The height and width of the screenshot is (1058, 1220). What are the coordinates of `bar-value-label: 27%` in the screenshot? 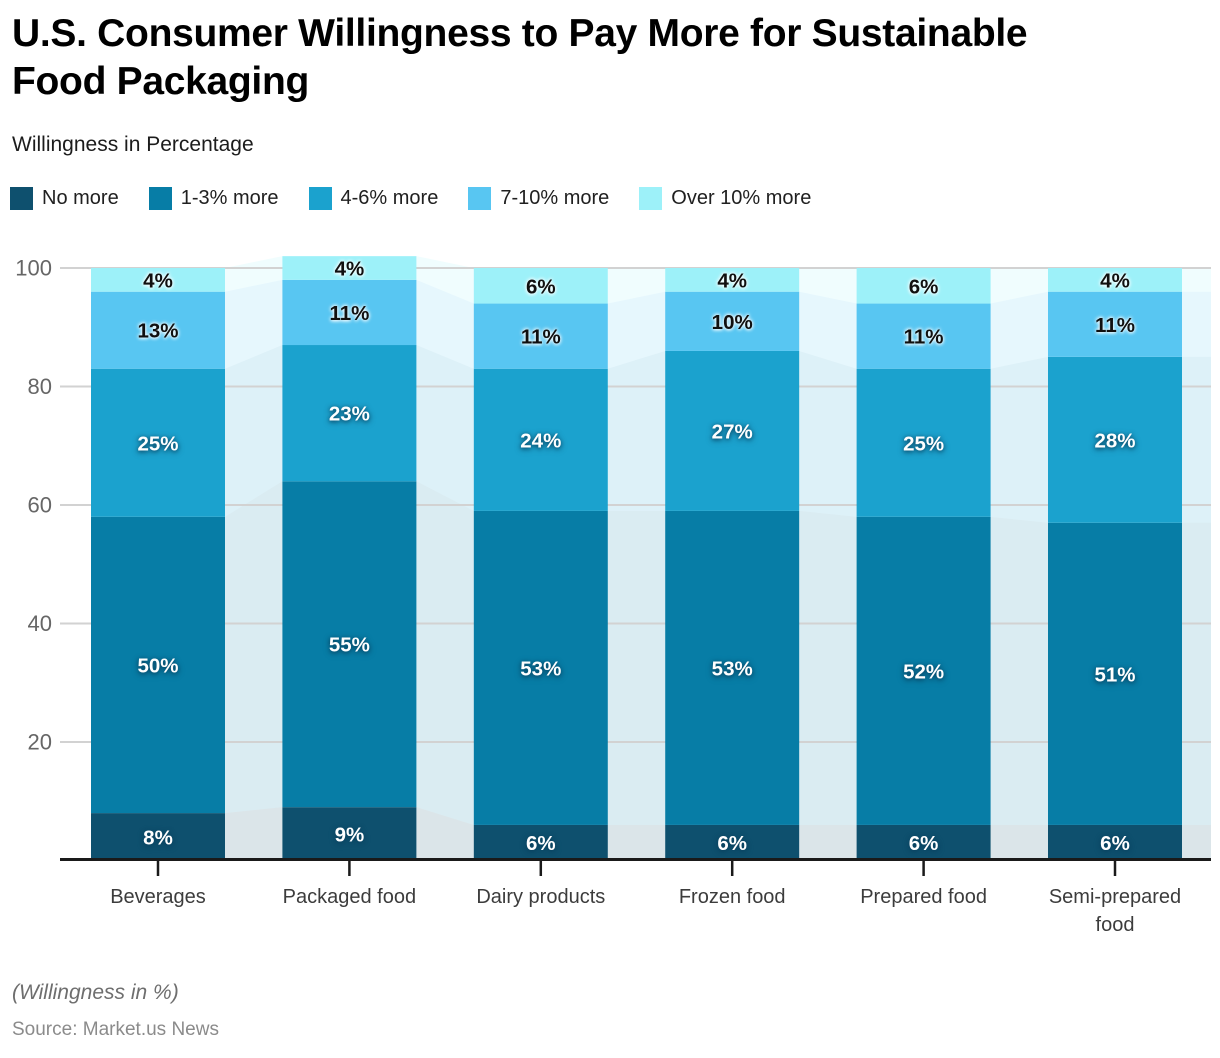 It's located at (732, 431).